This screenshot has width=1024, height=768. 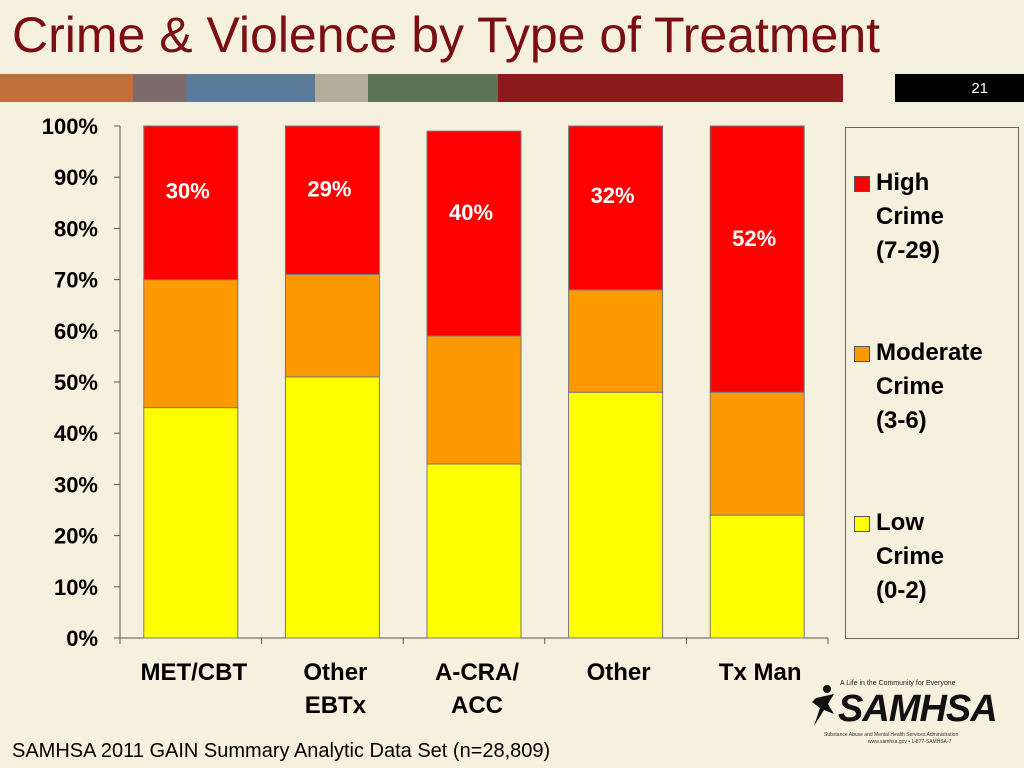 What do you see at coordinates (76, 433) in the screenshot?
I see `y-tick-label: 40%` at bounding box center [76, 433].